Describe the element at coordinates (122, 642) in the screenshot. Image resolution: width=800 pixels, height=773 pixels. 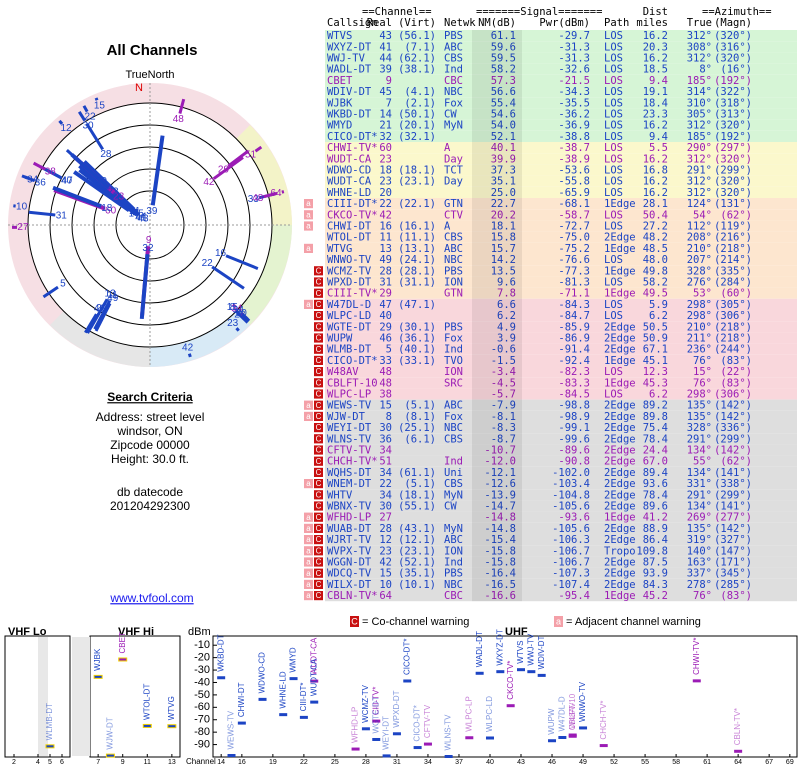
I see `signal-label: CBET` at that location.